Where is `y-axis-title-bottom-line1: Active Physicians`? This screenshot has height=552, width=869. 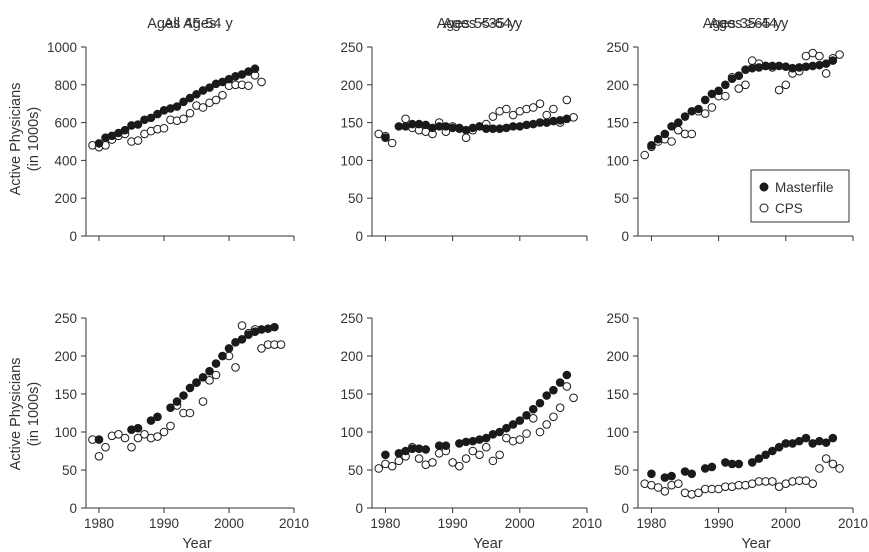 y-axis-title-bottom-line1: Active Physicians is located at coordinates (16, 414).